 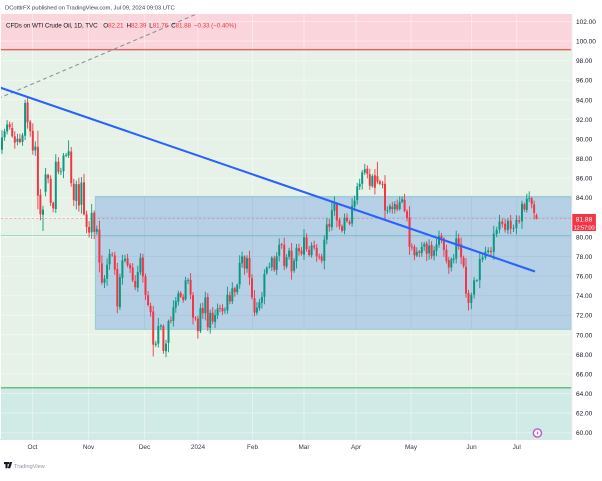 What do you see at coordinates (584, 81) in the screenshot?
I see `svg-text: 96.00` at bounding box center [584, 81].